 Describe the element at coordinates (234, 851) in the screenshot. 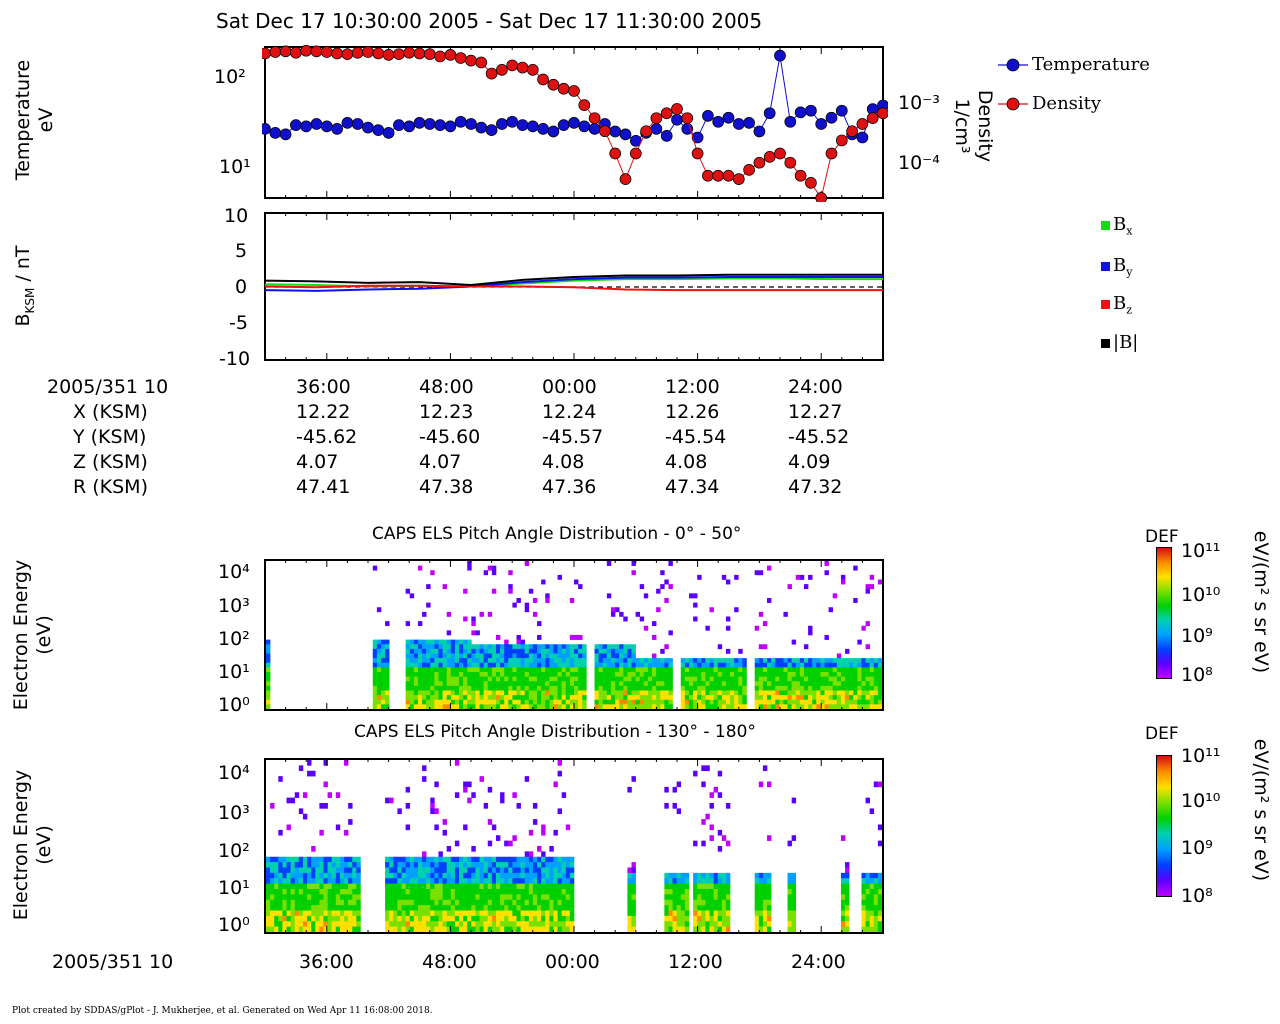

I see `spec2-tick: 10²` at that location.